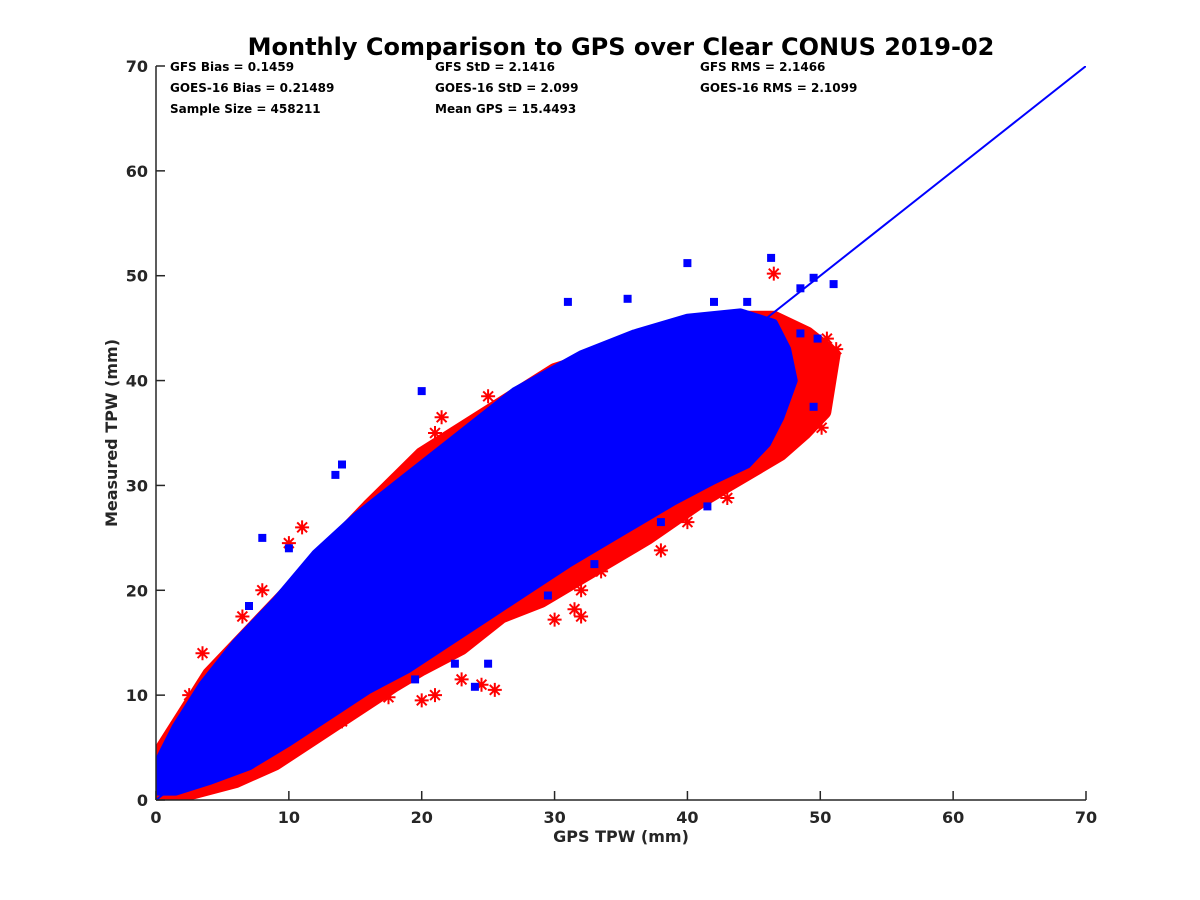 The image size is (1200, 900). What do you see at coordinates (422, 817) in the screenshot?
I see `x-tick-label: 20` at bounding box center [422, 817].